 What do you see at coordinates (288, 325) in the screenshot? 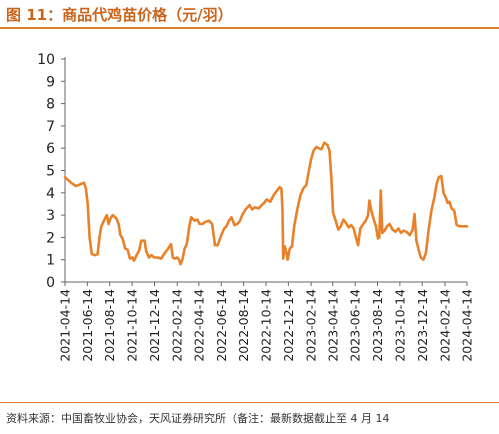
I see `x-tick-label: 2022-12-14` at bounding box center [288, 325].